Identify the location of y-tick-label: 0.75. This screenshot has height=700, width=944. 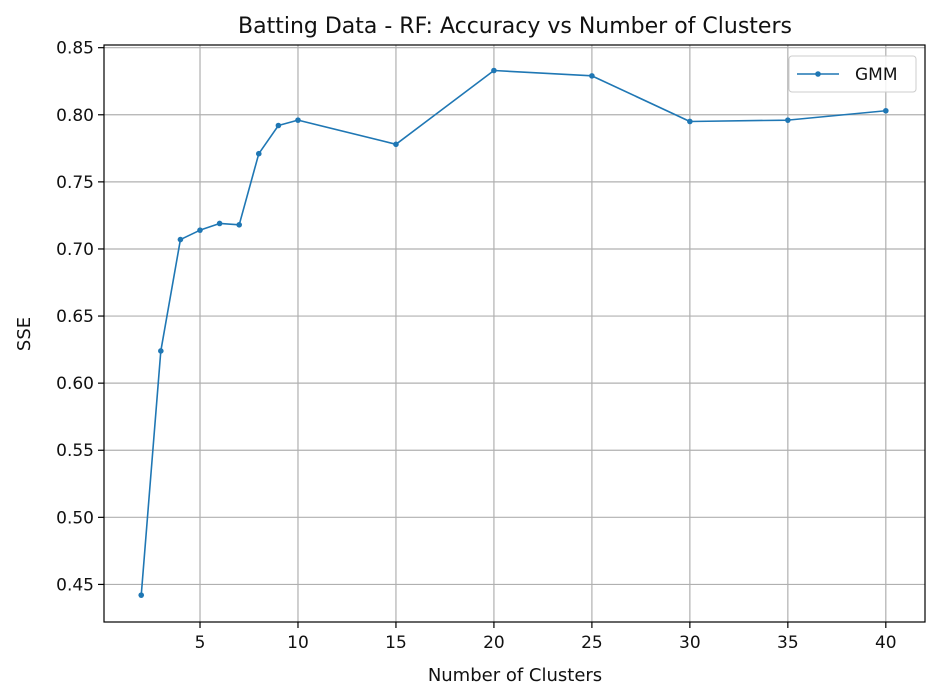
(75, 183).